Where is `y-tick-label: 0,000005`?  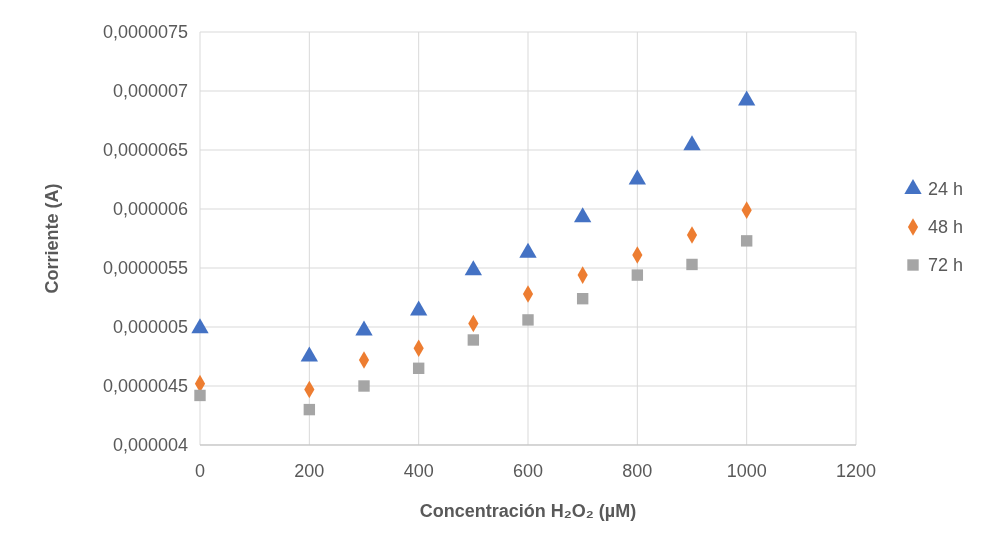 y-tick-label: 0,000005 is located at coordinates (150, 327).